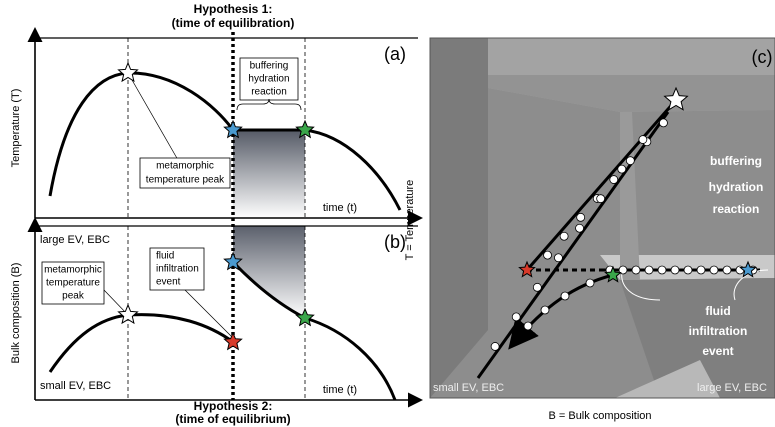 This screenshot has width=775, height=427. Describe the element at coordinates (16, 313) in the screenshot. I see `y-axis-label: Bulk composition (B)` at that location.